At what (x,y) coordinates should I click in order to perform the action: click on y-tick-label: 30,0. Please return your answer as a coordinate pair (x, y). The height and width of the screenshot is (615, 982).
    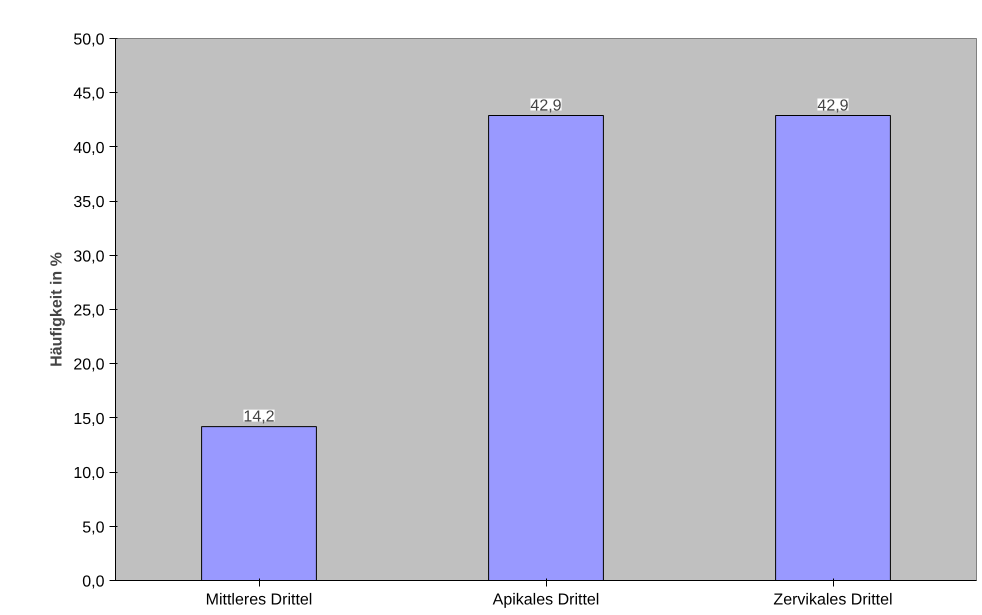
    Looking at the image, I should click on (89, 257).